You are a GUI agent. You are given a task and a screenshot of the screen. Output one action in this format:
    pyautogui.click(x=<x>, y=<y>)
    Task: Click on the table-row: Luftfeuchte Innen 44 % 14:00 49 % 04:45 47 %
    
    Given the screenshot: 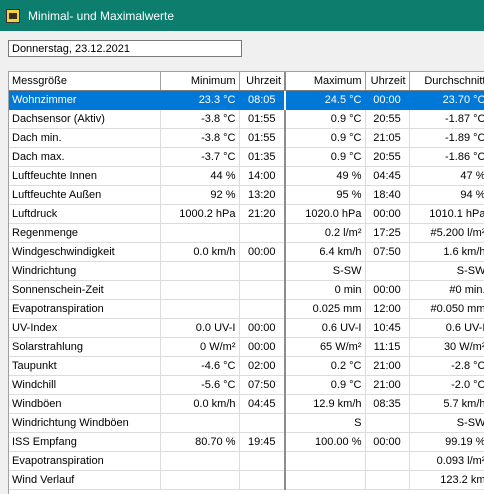 What is the action you would take?
    pyautogui.click(x=246, y=176)
    